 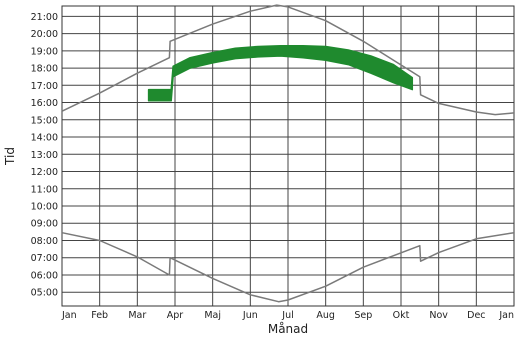 I want to click on x-tick-label: Sep, so click(x=363, y=315).